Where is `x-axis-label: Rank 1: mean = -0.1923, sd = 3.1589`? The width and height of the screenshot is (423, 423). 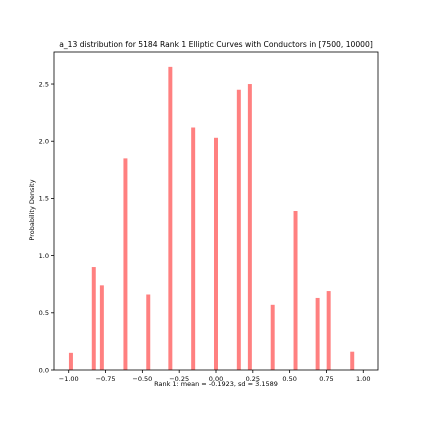
x-axis-label: Rank 1: mean = -0.1923, sd = 3.1589 is located at coordinates (216, 384).